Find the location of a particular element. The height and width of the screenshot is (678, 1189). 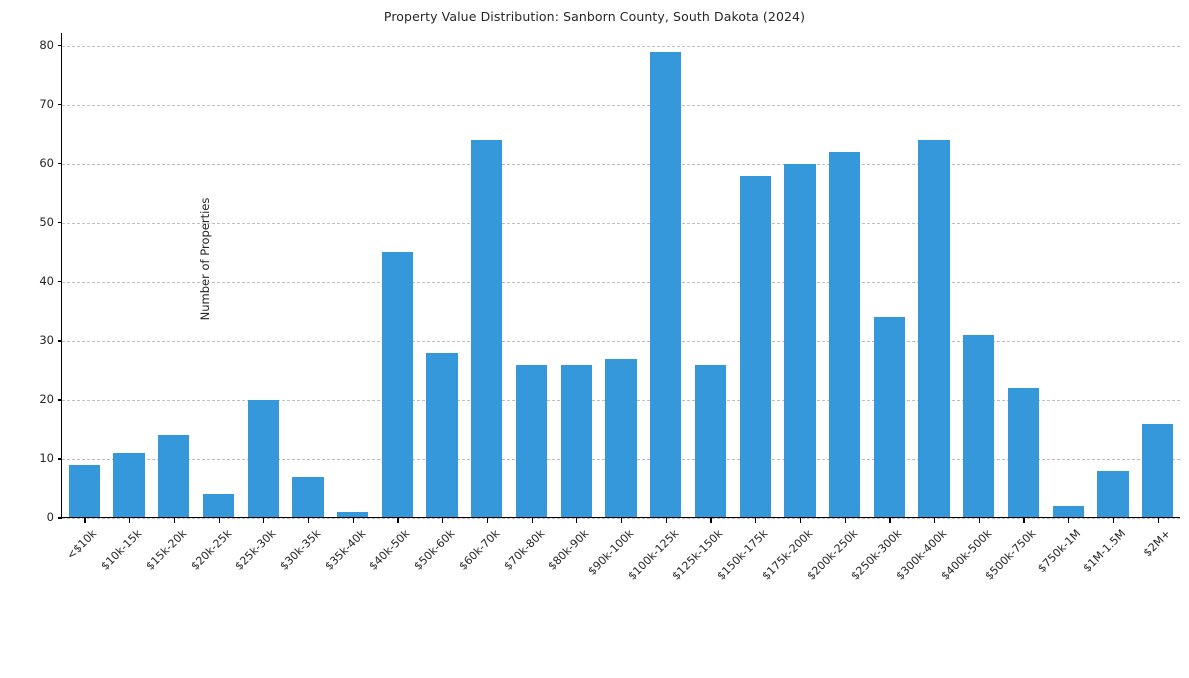

y-tick-label: 0 is located at coordinates (50, 517).